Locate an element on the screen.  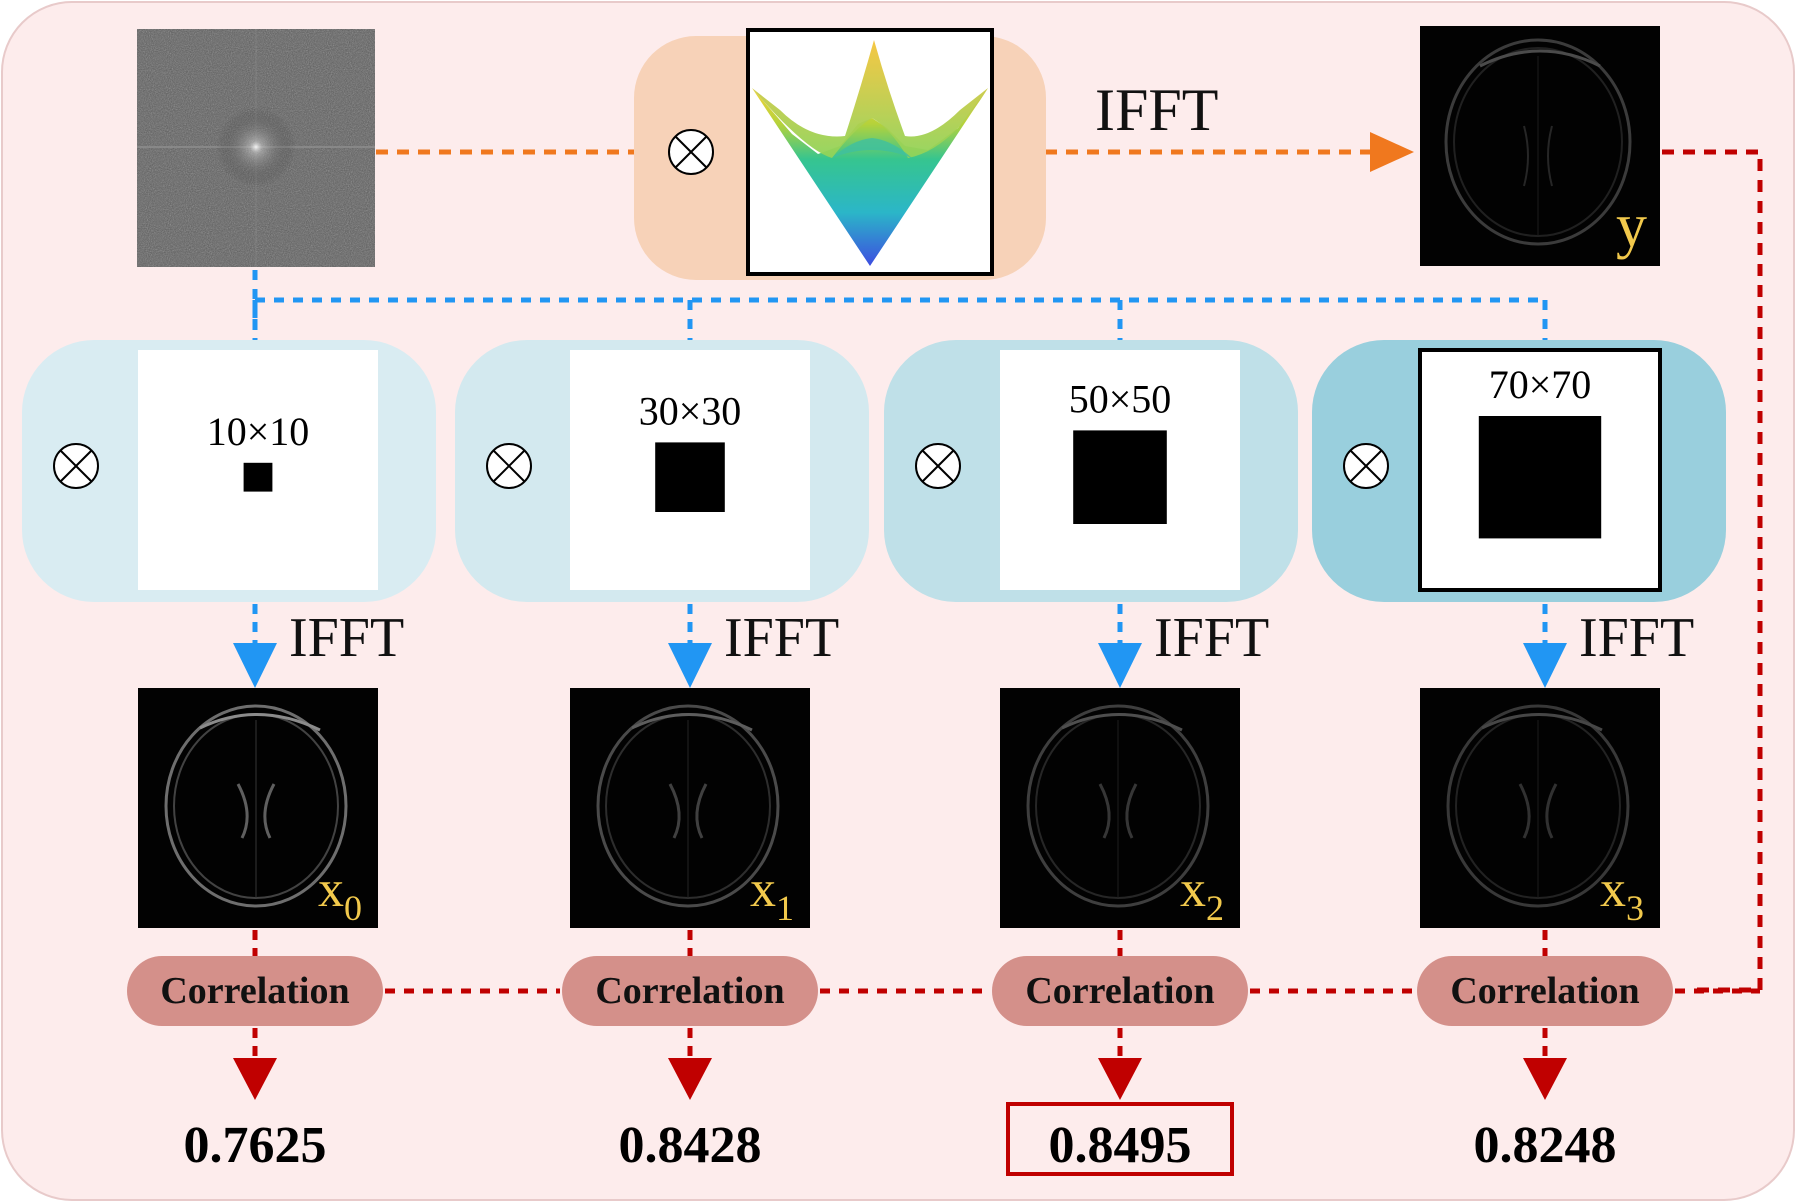
skull-inner is located at coordinates (1538, 806).